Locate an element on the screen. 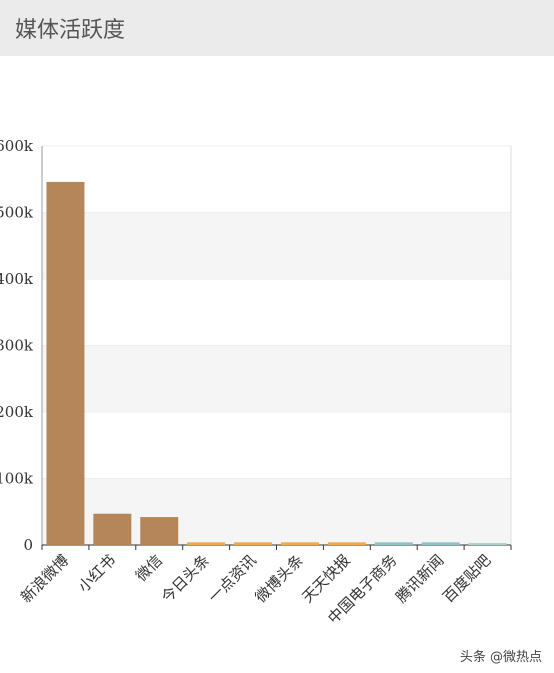 The image size is (554, 673). y-tick-label: 300k is located at coordinates (17, 346).